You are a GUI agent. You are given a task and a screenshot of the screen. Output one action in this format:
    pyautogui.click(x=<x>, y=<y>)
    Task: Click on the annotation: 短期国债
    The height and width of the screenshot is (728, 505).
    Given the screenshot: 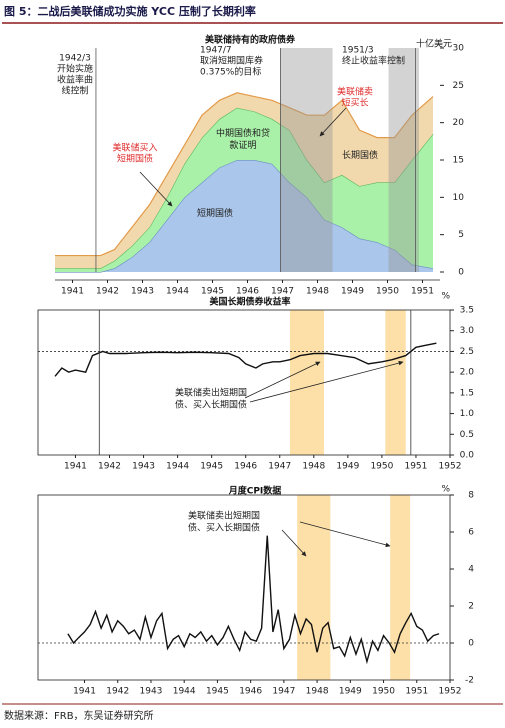 What is the action you would take?
    pyautogui.click(x=135, y=159)
    